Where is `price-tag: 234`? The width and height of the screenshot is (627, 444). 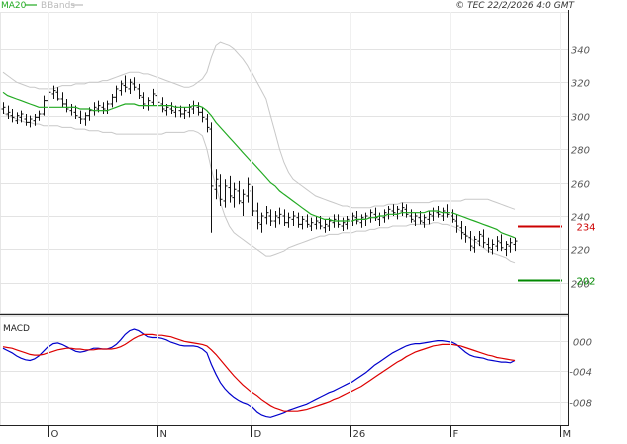 price-tag: 234 is located at coordinates (557, 228).